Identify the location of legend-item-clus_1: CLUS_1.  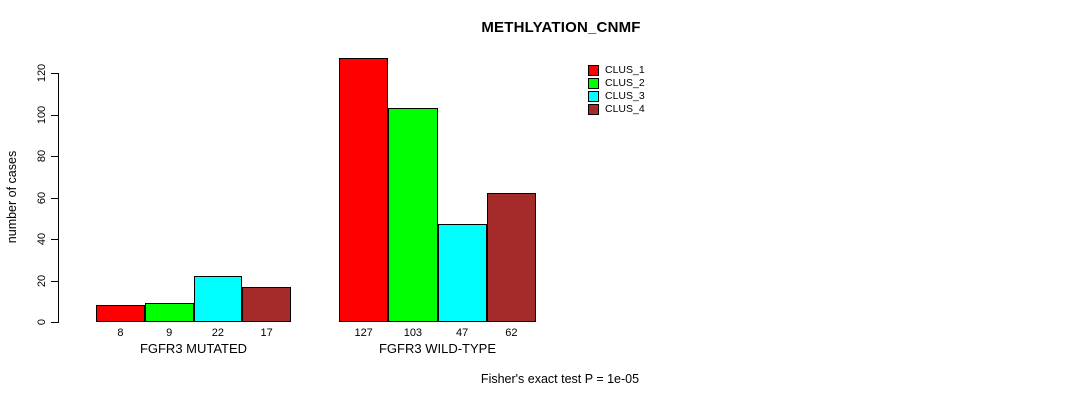
(616, 70).